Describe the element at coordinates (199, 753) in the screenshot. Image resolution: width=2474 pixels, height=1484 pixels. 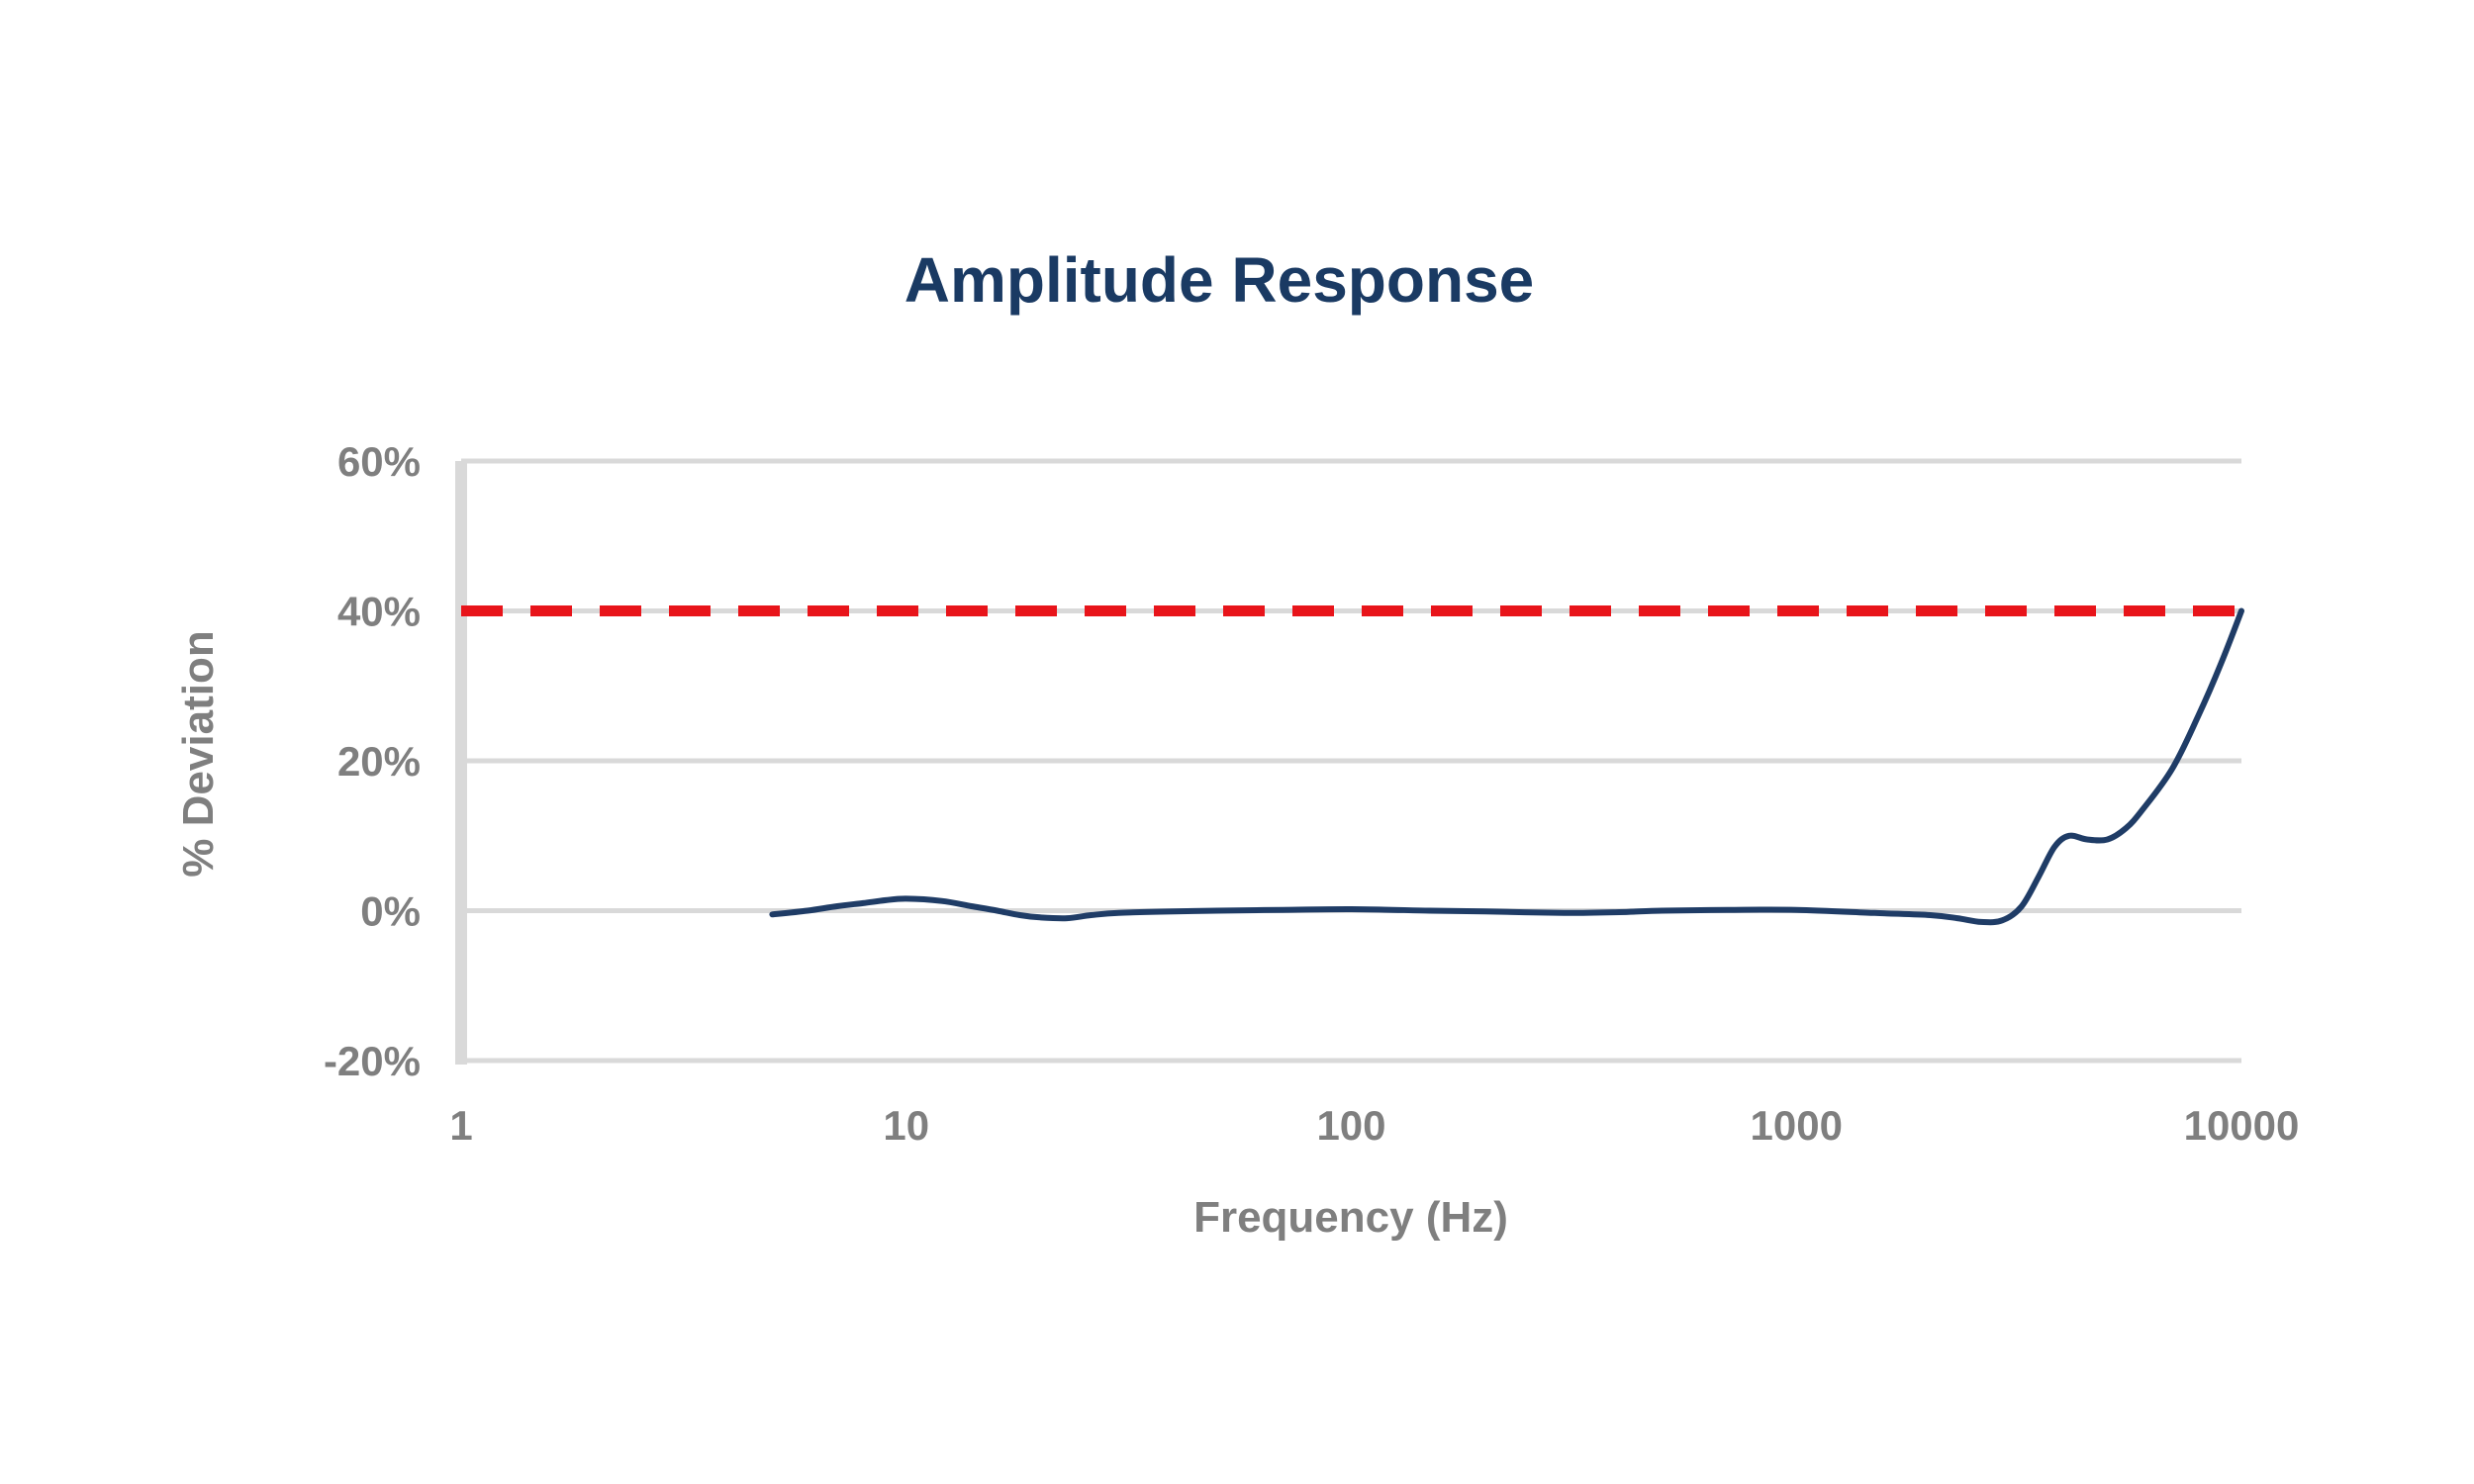
I see `y-axis-label: % Deviation` at that location.